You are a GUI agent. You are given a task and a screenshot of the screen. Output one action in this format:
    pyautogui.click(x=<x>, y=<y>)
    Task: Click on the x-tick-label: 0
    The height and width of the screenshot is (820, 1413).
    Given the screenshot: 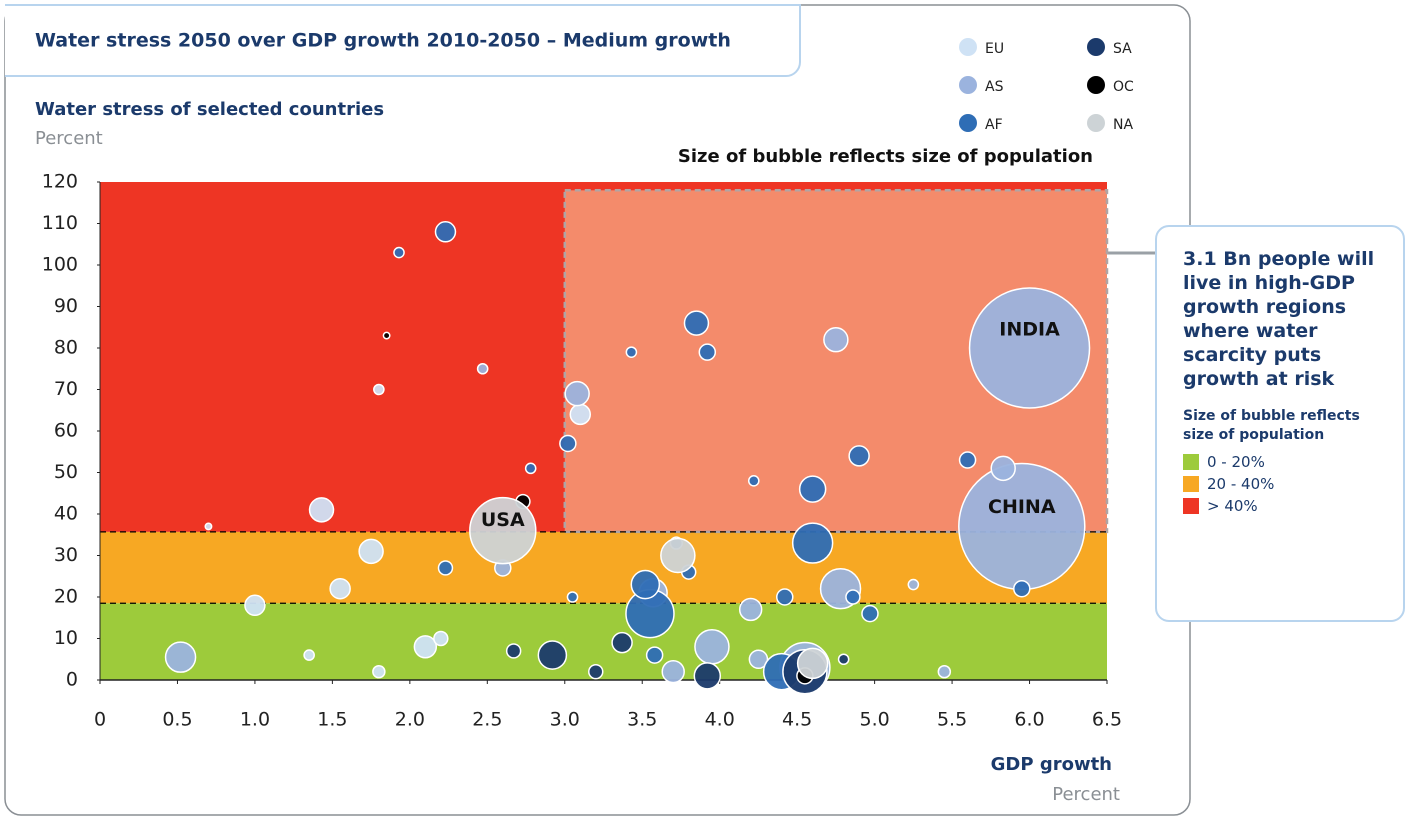 What is the action you would take?
    pyautogui.click(x=100, y=720)
    